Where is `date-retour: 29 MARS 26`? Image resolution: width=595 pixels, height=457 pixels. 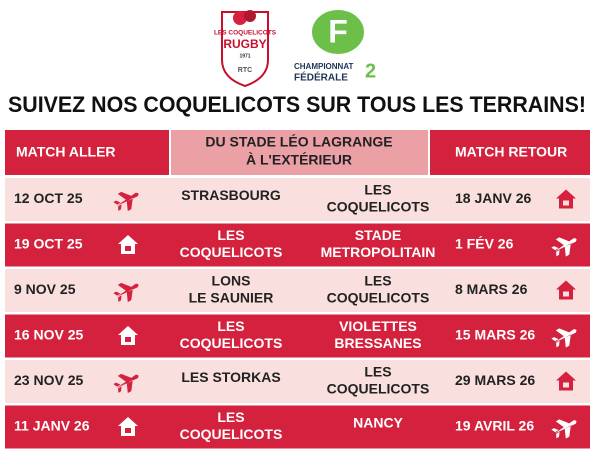 date-retour: 29 MARS 26 is located at coordinates (495, 380).